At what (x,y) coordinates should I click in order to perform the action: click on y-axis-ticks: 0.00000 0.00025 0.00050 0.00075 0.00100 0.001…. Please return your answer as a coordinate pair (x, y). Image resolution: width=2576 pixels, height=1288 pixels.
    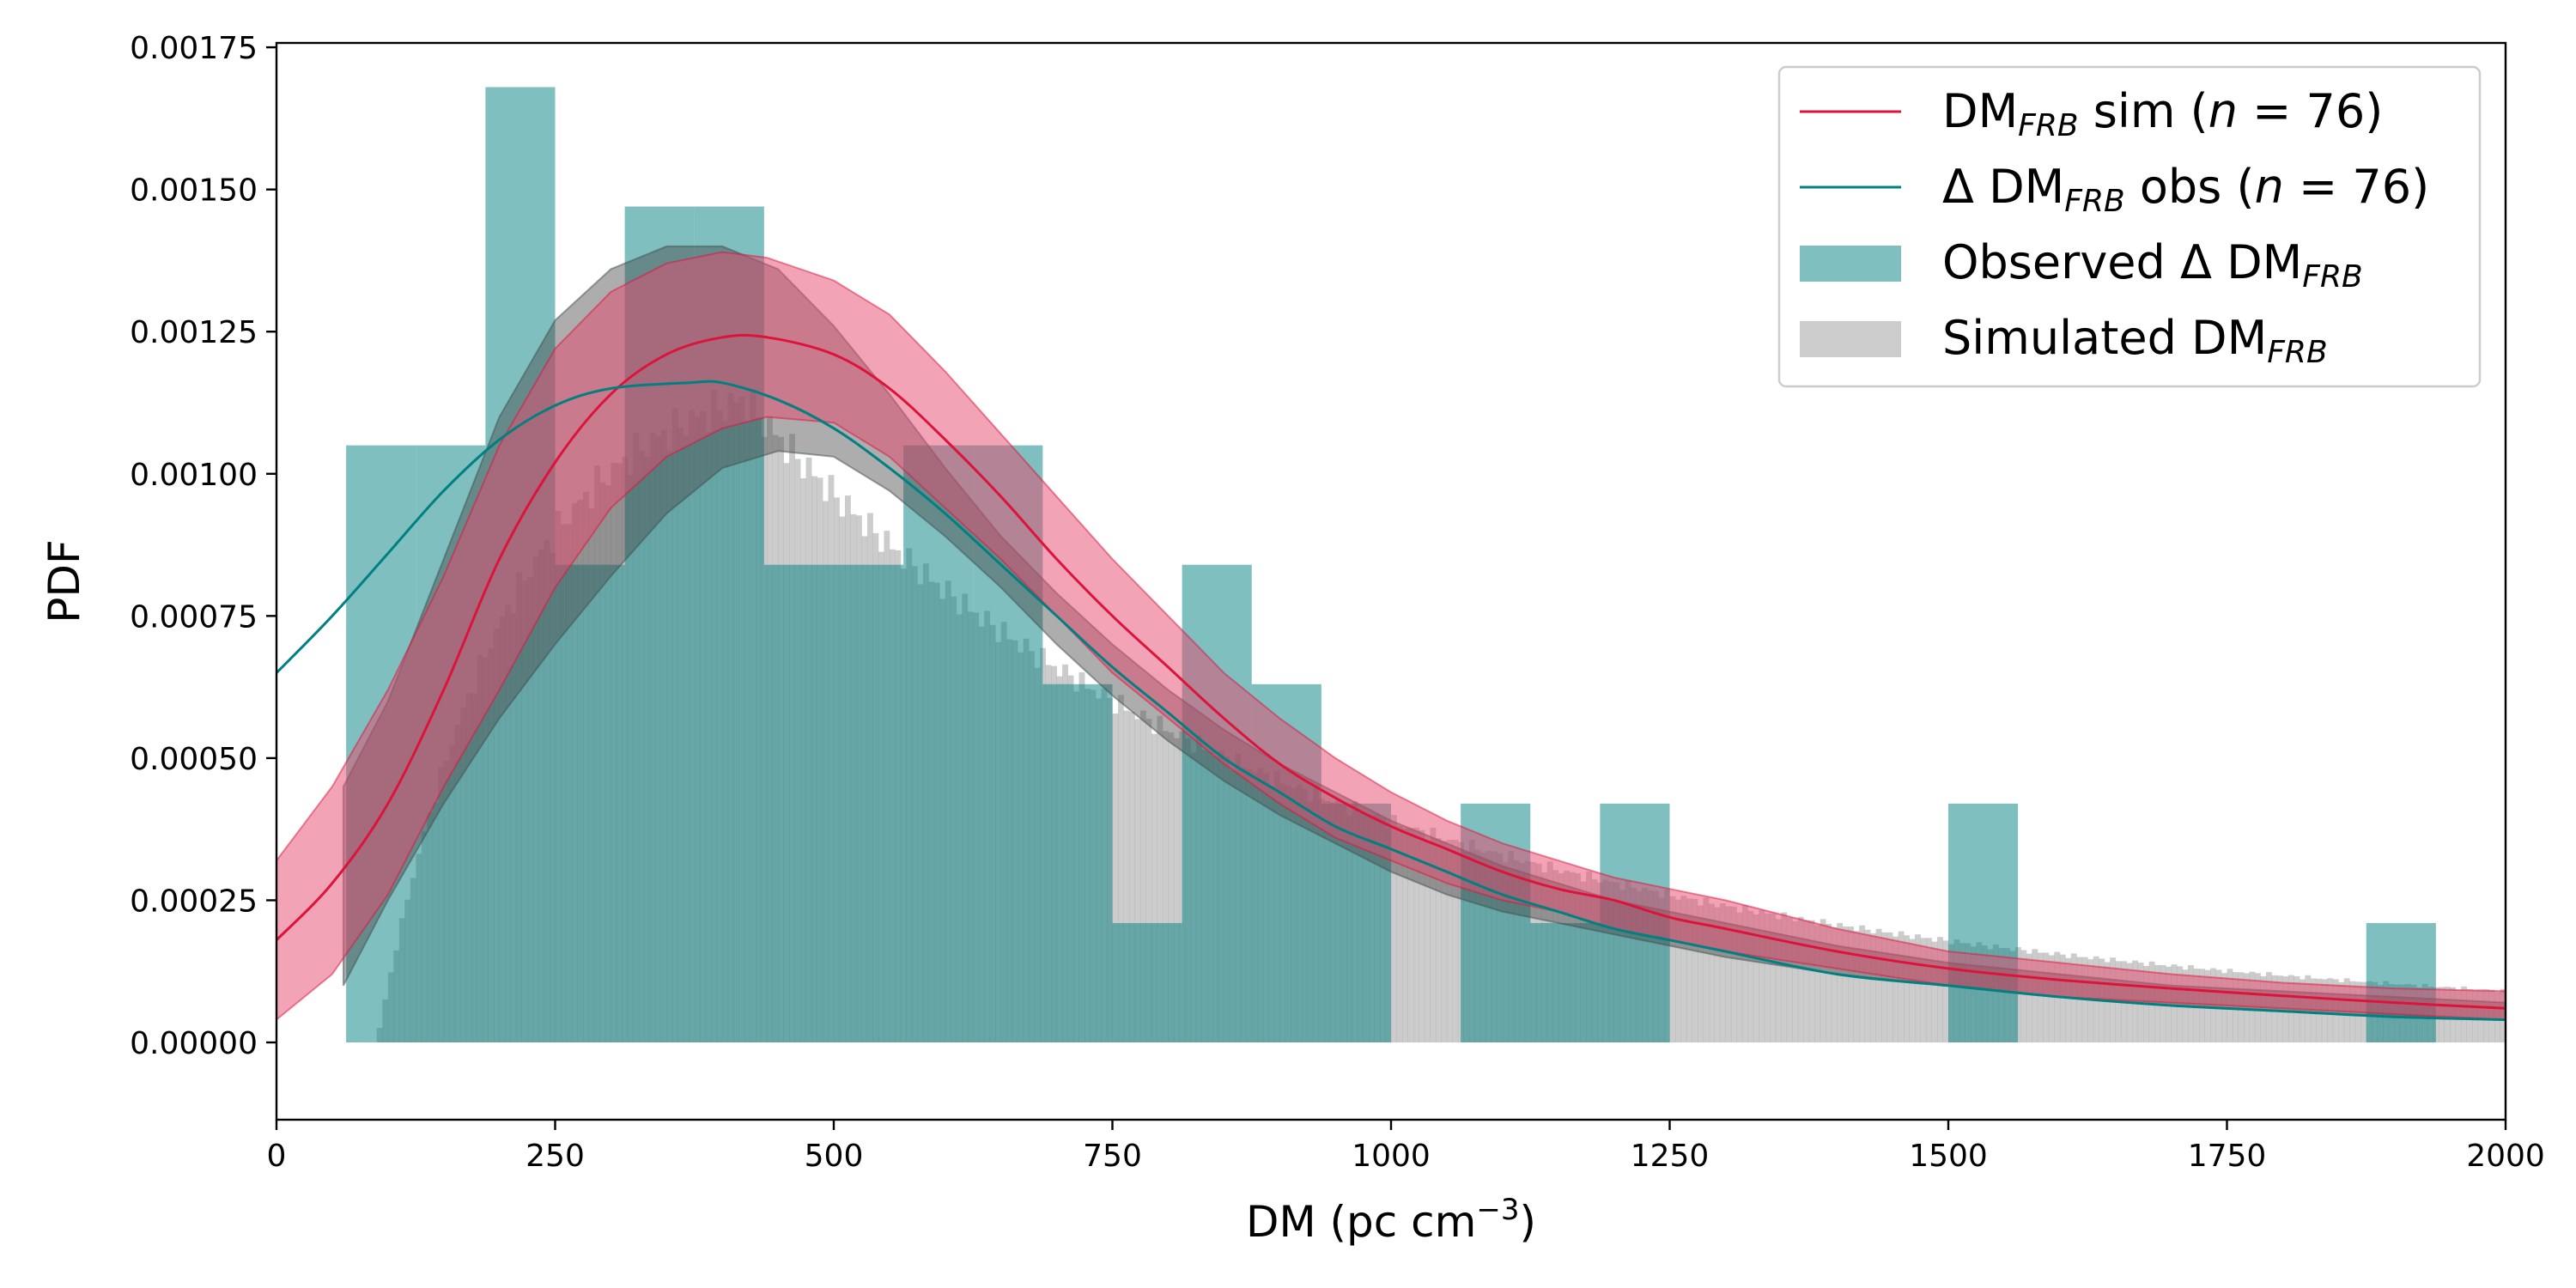
    Looking at the image, I should click on (203, 546).